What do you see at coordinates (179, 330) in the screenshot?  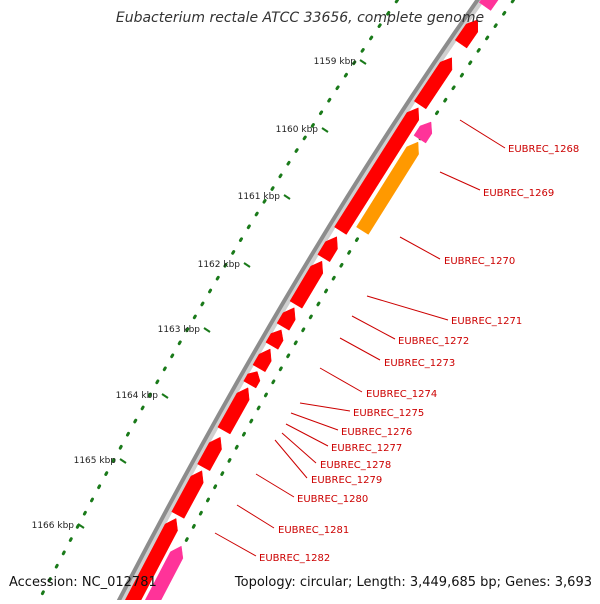 I see `ruler-label: 1163 kbp` at bounding box center [179, 330].